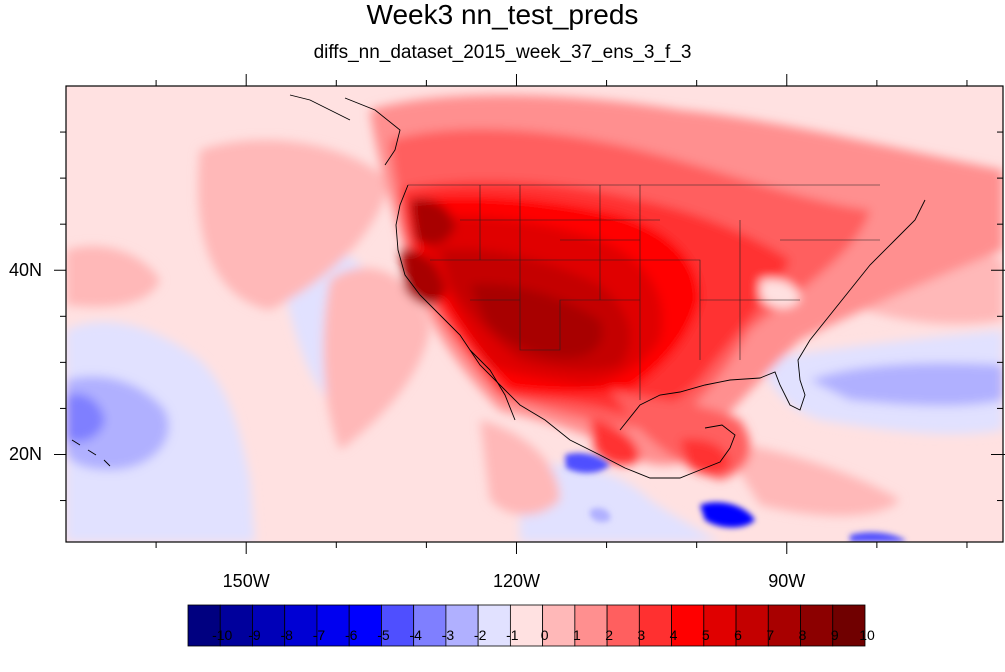 This screenshot has height=672, width=1005. What do you see at coordinates (222, 635) in the screenshot?
I see `colorbar-label: -10` at bounding box center [222, 635].